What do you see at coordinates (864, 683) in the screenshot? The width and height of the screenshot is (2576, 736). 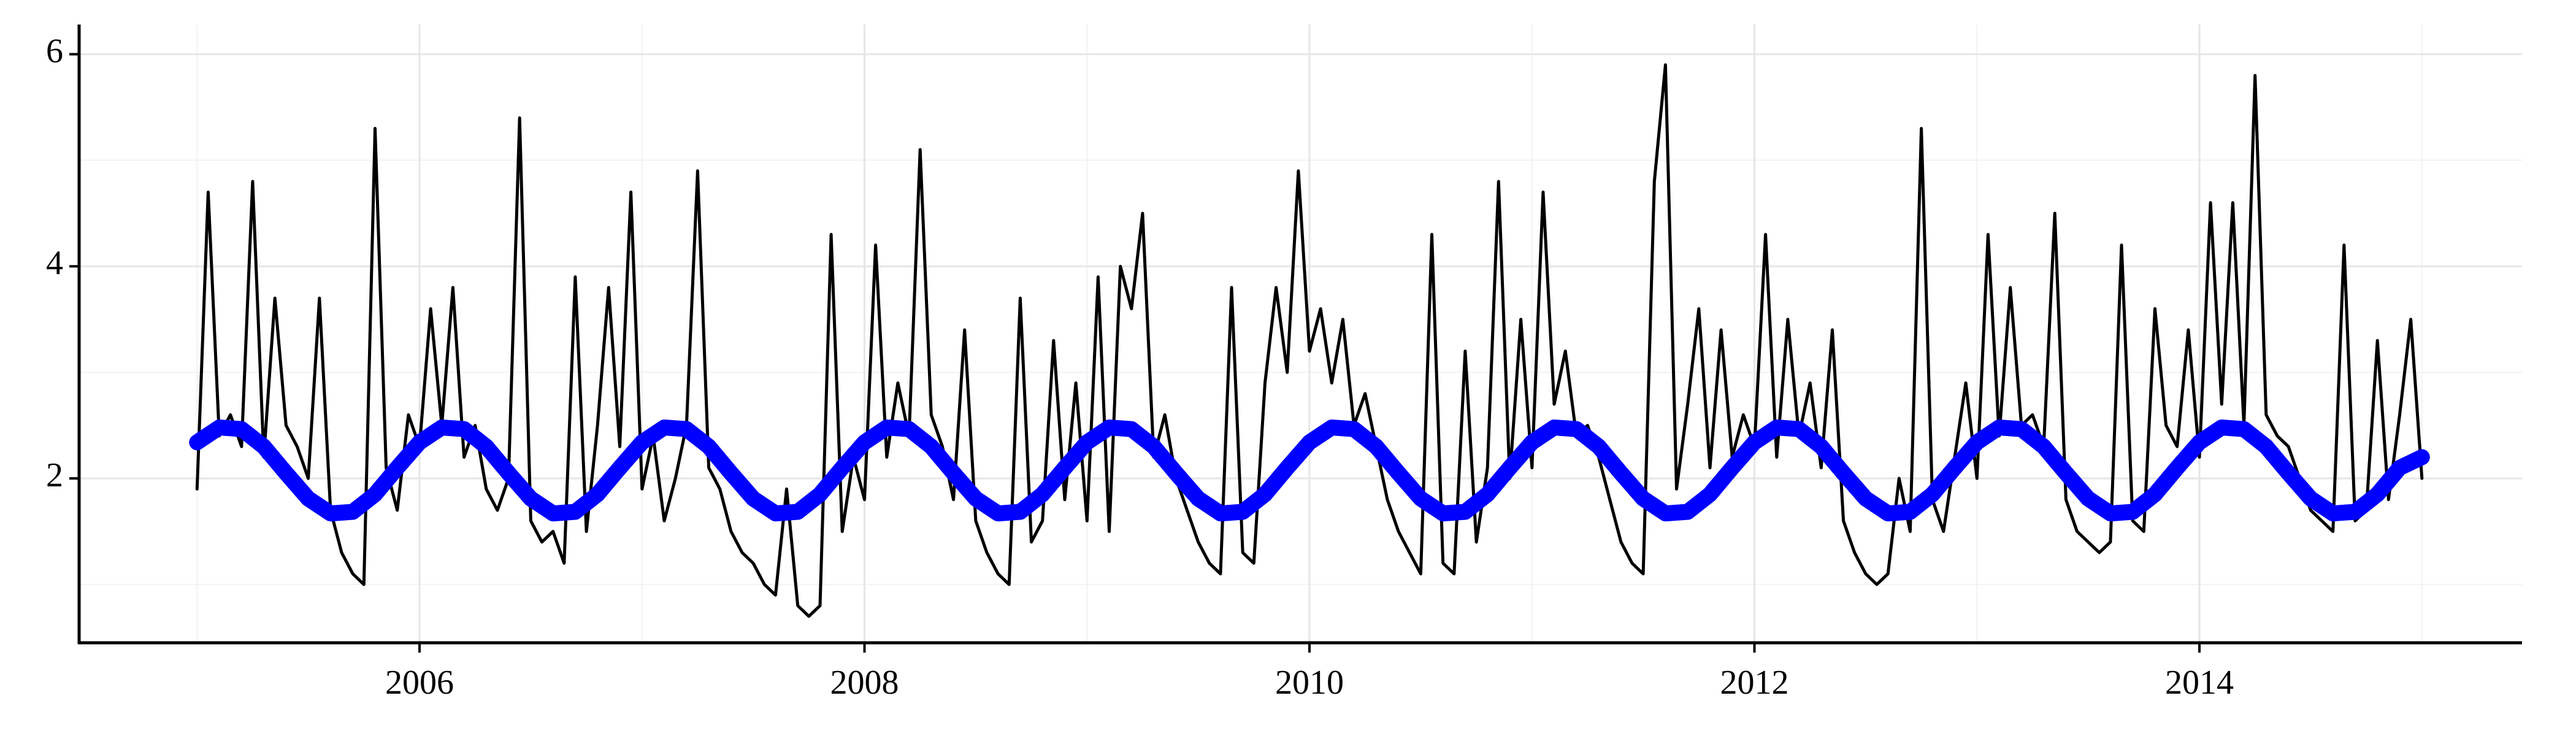 I see `x-tick-label: 2008` at bounding box center [864, 683].